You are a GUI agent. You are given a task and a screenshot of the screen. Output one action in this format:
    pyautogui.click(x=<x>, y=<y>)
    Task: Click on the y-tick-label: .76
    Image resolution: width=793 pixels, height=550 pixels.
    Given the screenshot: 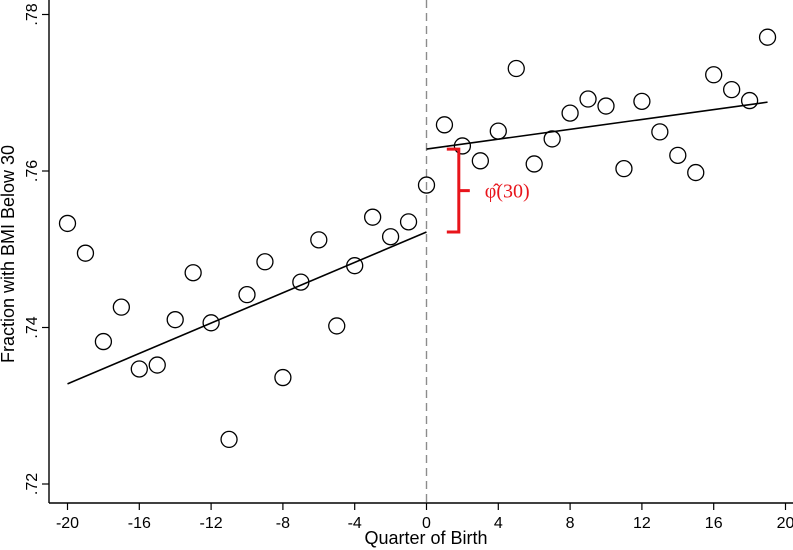 What is the action you would take?
    pyautogui.click(x=32, y=171)
    